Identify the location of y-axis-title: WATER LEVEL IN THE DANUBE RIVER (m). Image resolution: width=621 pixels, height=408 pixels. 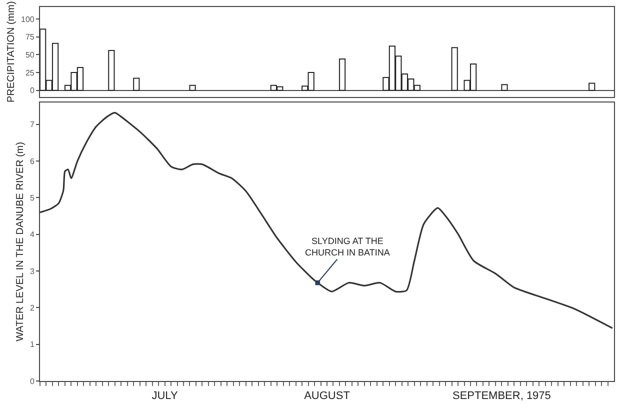
(20, 242).